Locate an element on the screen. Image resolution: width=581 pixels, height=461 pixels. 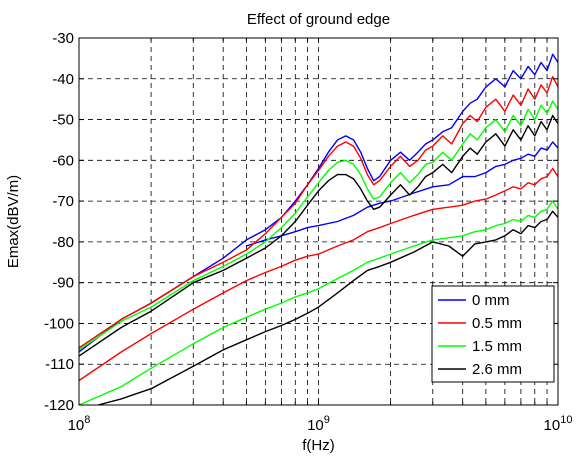
y-tick-label: -50 is located at coordinates (63, 120).